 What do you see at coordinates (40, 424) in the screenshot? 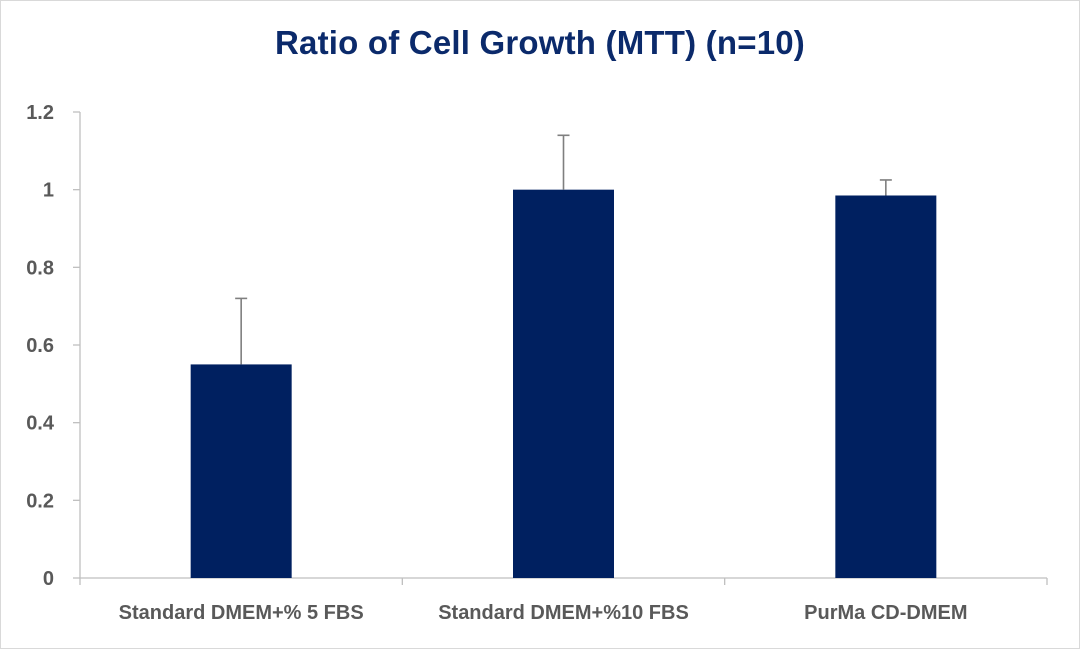
I see `y-tick-label: 0.4` at bounding box center [40, 424].